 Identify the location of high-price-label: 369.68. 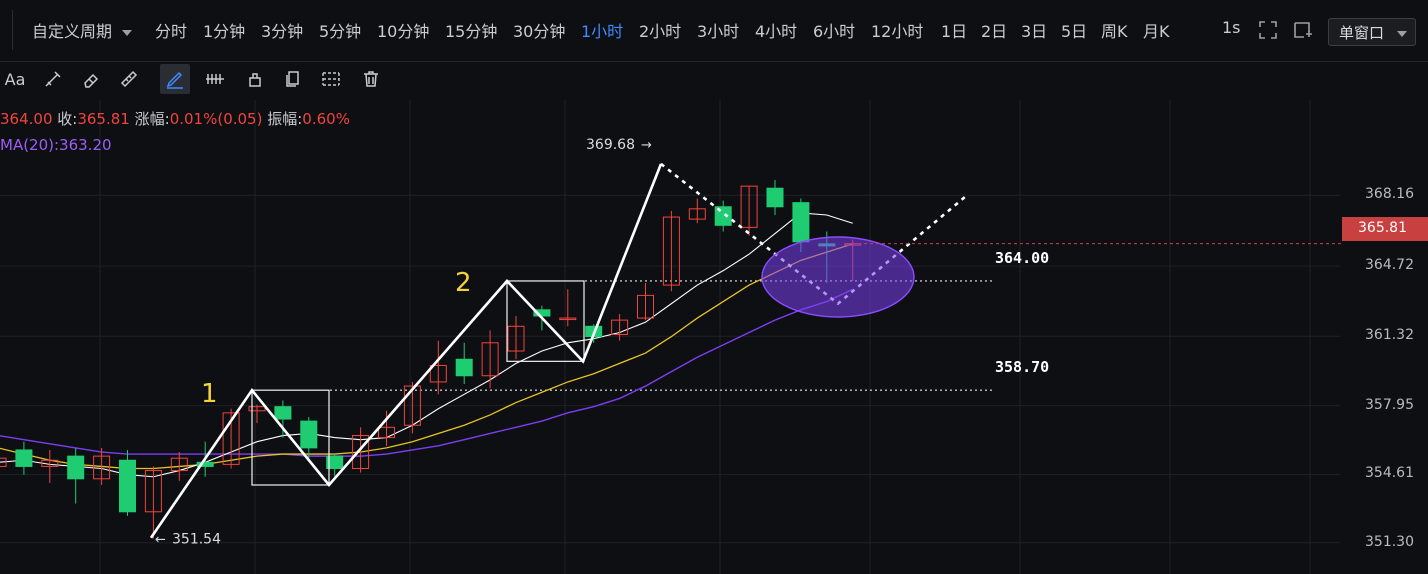
(610, 145).